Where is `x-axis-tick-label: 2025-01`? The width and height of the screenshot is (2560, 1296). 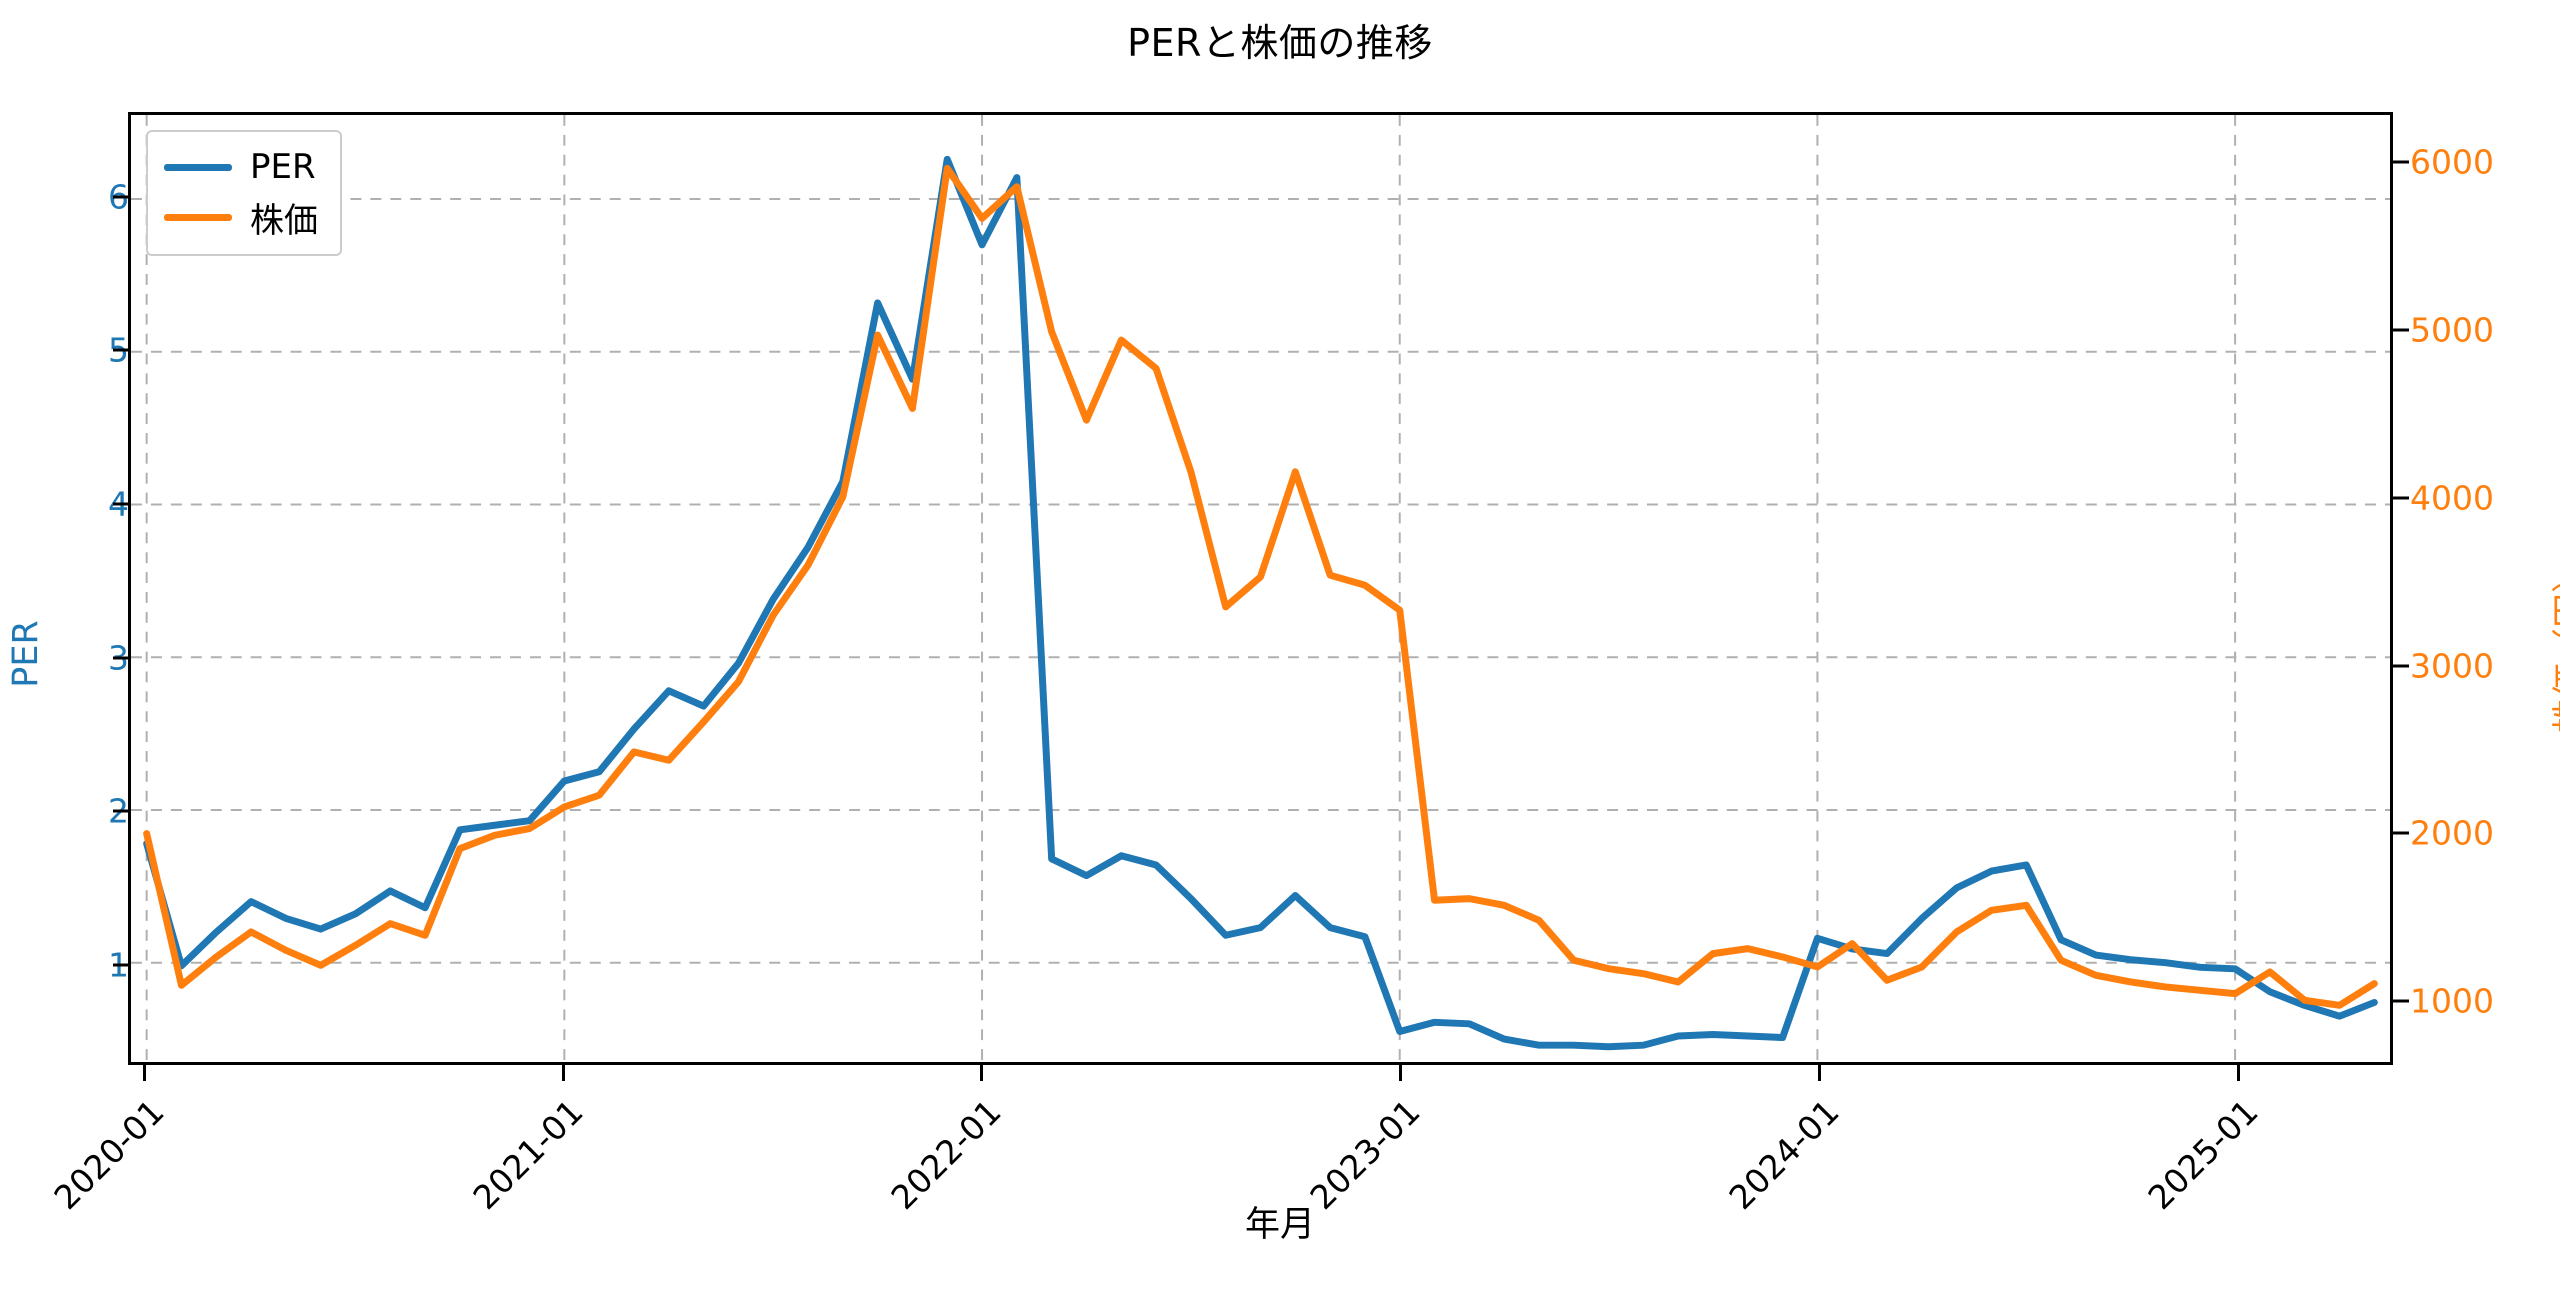 x-axis-tick-label: 2025-01 is located at coordinates (2203, 1155).